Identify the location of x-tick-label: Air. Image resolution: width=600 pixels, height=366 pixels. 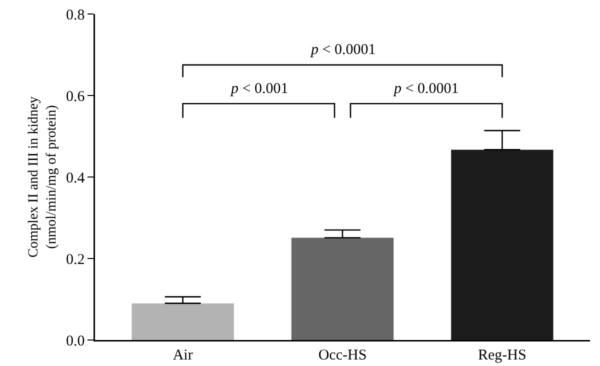
(182, 355).